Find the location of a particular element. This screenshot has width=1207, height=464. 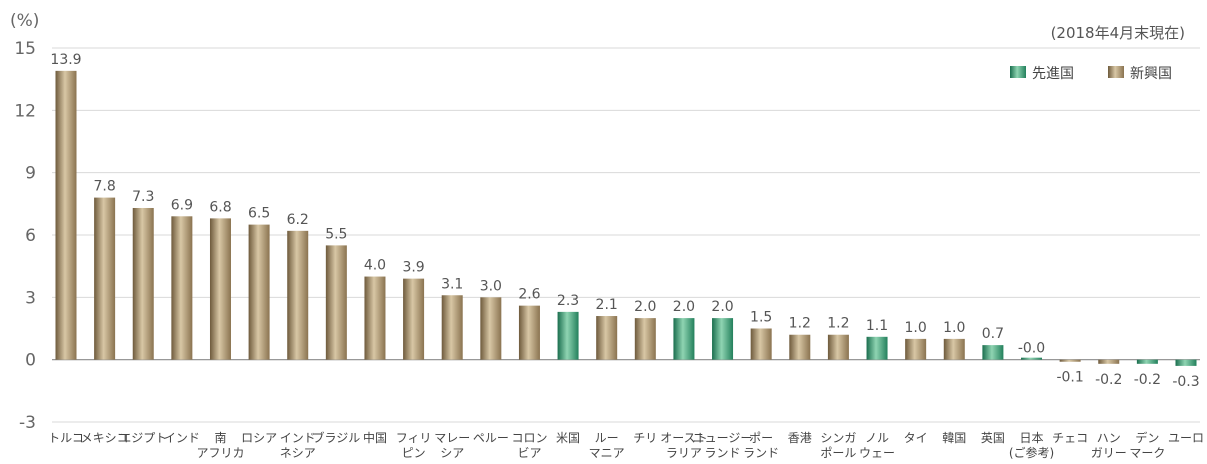

category-label: 香港 is located at coordinates (800, 438).